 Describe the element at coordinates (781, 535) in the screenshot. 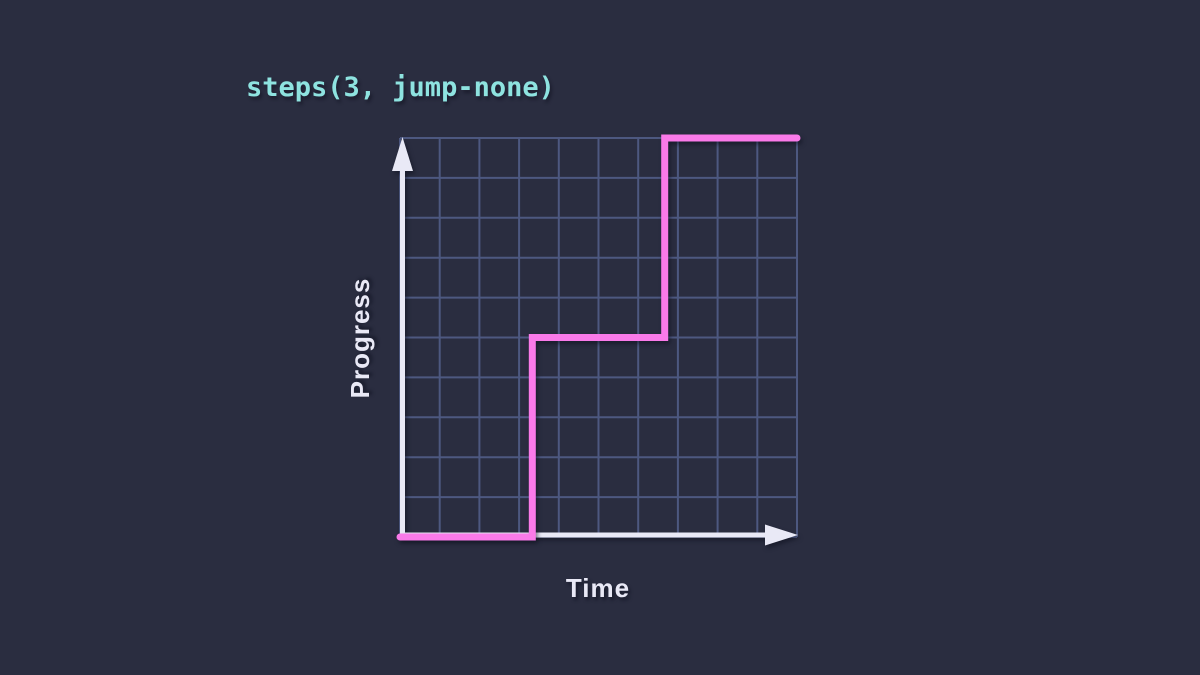

I see `x-axis-arrowhead-icon` at that location.